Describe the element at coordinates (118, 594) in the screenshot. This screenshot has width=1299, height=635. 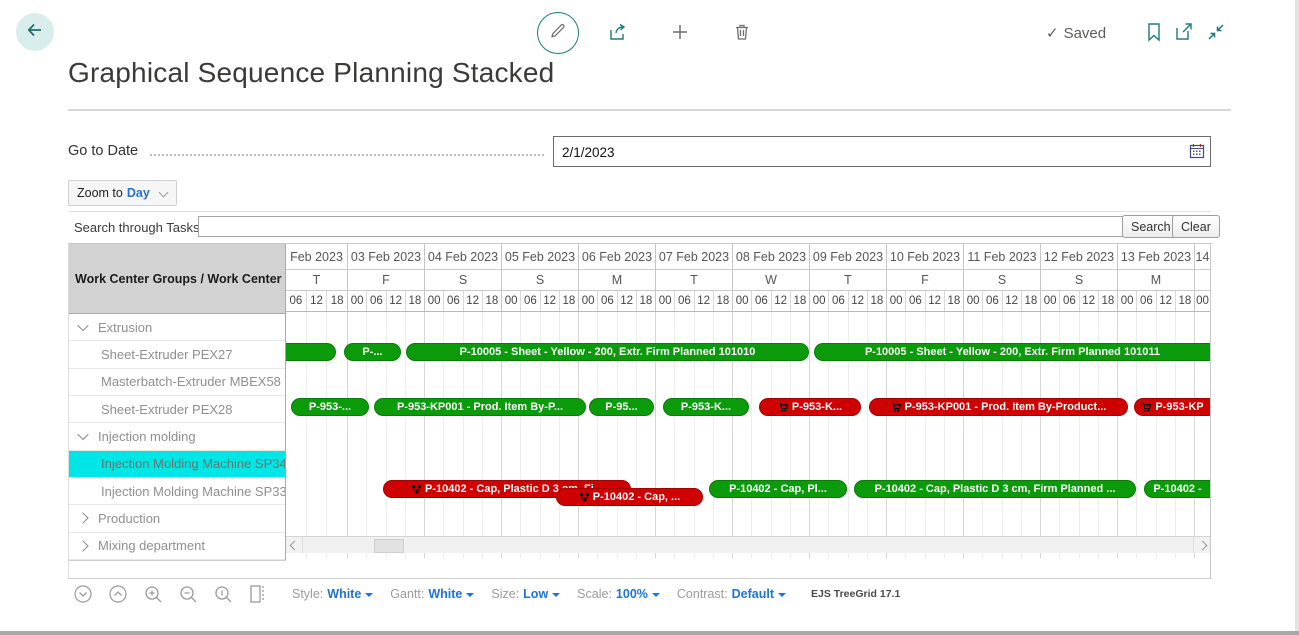
I see `collapse-all-button` at that location.